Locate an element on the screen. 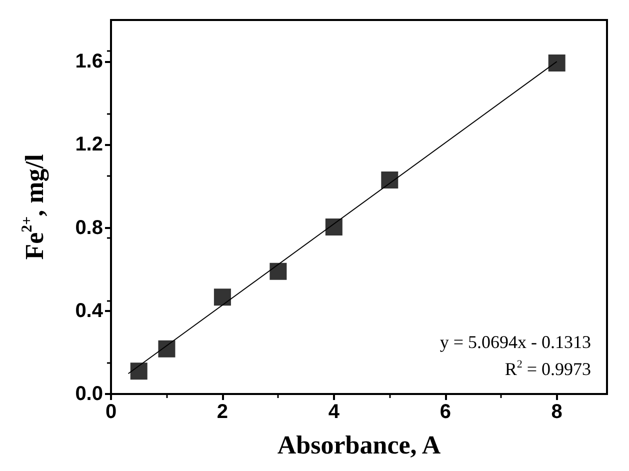 The image size is (629, 471). y-tick-label: 0.4 is located at coordinates (89, 311).